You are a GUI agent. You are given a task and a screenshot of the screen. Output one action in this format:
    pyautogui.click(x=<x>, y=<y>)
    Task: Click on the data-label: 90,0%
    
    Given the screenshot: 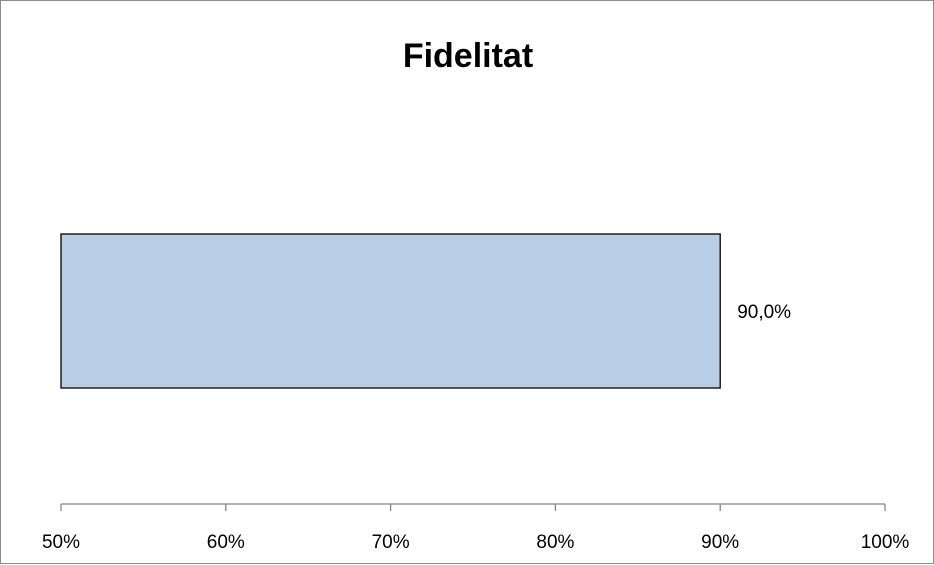 What is the action you would take?
    pyautogui.click(x=764, y=312)
    